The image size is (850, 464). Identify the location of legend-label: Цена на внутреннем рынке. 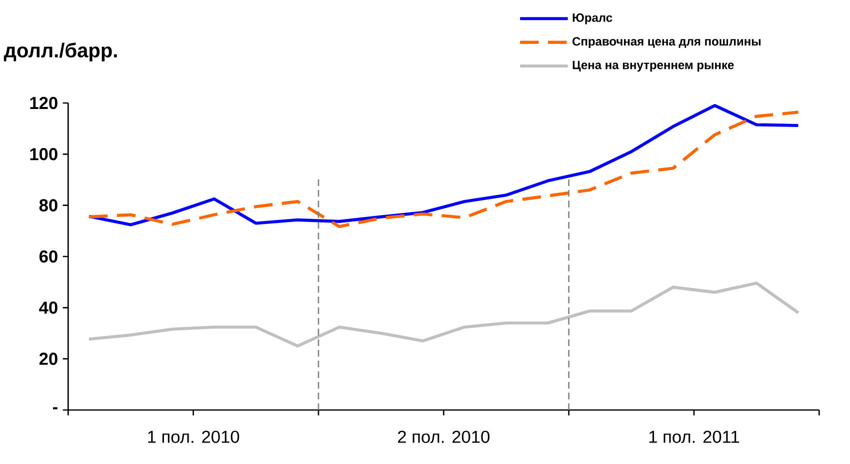
(653, 66).